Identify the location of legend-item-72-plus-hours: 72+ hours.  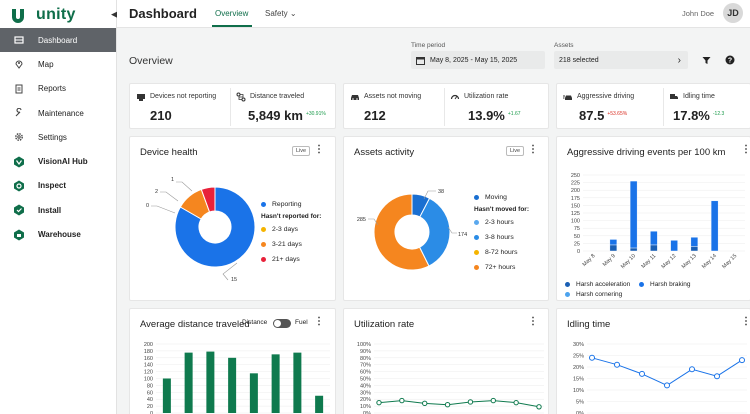
(494, 267).